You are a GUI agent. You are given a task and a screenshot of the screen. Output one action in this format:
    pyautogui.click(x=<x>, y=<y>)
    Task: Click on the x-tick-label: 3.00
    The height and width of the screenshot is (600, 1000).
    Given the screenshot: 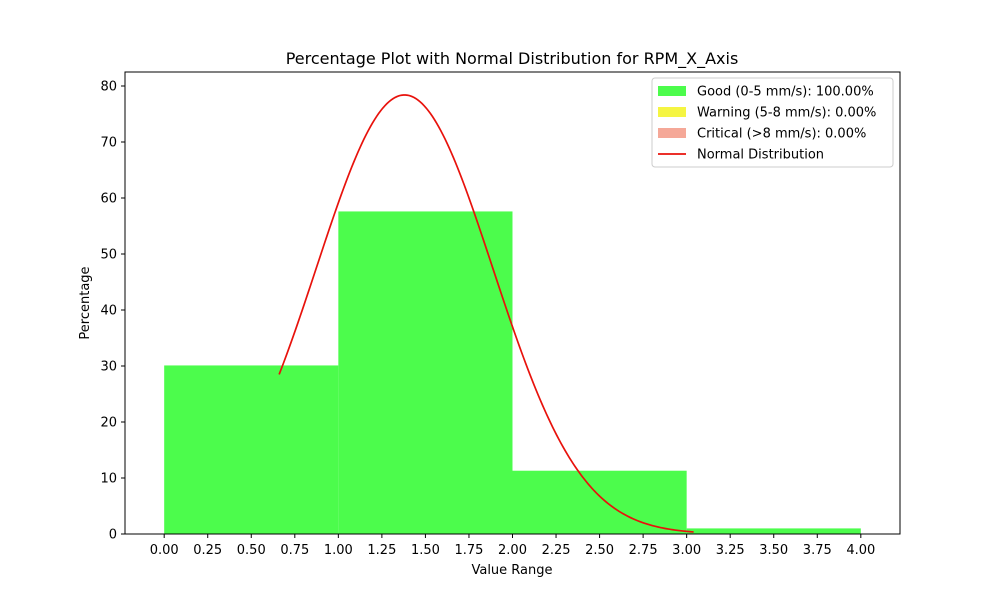 What is the action you would take?
    pyautogui.click(x=686, y=550)
    